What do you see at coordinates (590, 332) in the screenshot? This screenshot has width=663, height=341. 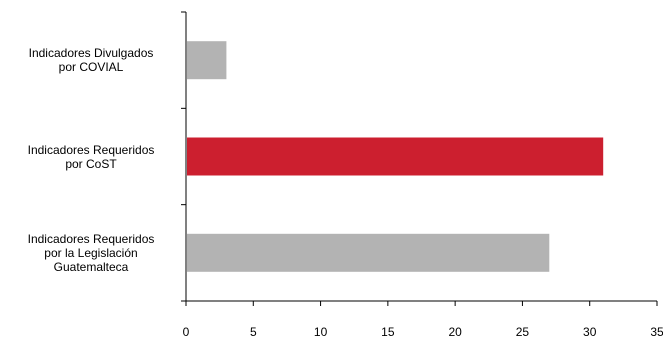 I see `x-tick-label: 30` at bounding box center [590, 332].